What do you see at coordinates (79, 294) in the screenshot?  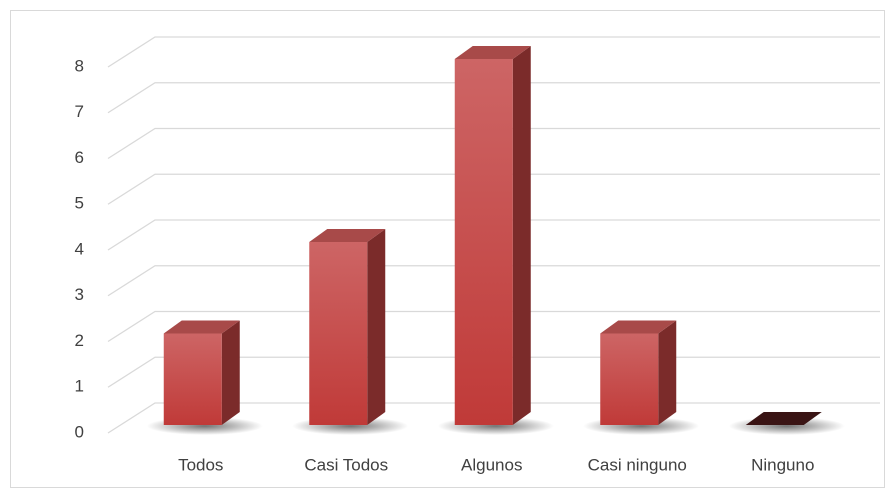 I see `y-tick-label: 3` at bounding box center [79, 294].